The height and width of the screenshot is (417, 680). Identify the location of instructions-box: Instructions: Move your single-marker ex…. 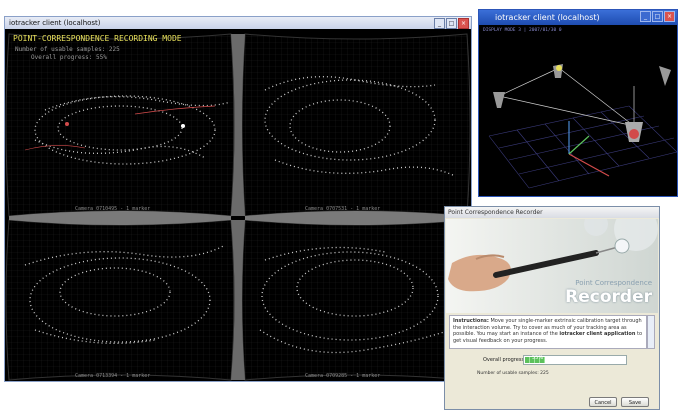
(548, 332).